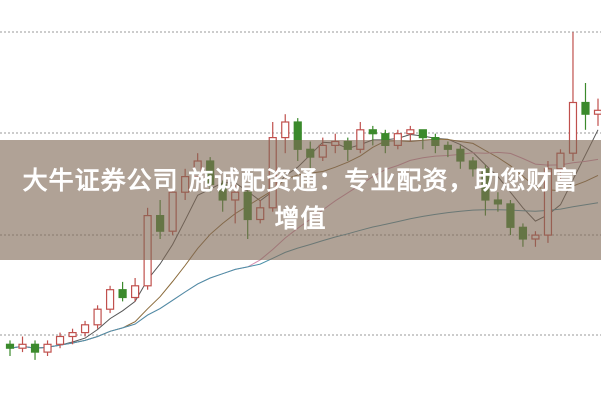 The image size is (601, 401). Describe the element at coordinates (300, 218) in the screenshot. I see `headline-line-2: 增值` at that location.